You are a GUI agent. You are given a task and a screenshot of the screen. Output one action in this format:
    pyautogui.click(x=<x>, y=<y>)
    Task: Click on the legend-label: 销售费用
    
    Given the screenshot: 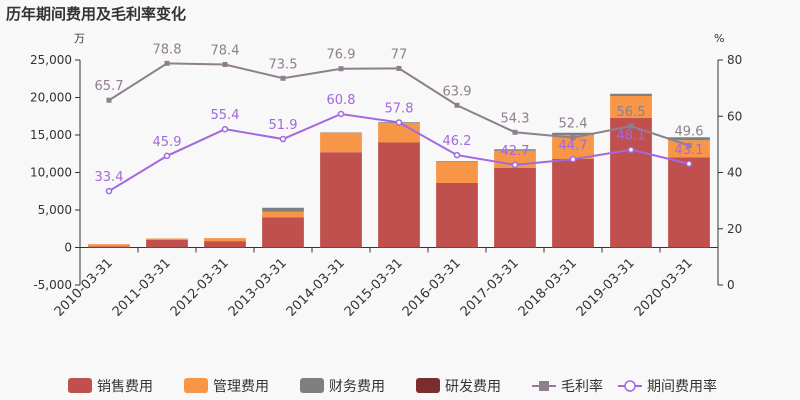 What is the action you would take?
    pyautogui.click(x=125, y=387)
    